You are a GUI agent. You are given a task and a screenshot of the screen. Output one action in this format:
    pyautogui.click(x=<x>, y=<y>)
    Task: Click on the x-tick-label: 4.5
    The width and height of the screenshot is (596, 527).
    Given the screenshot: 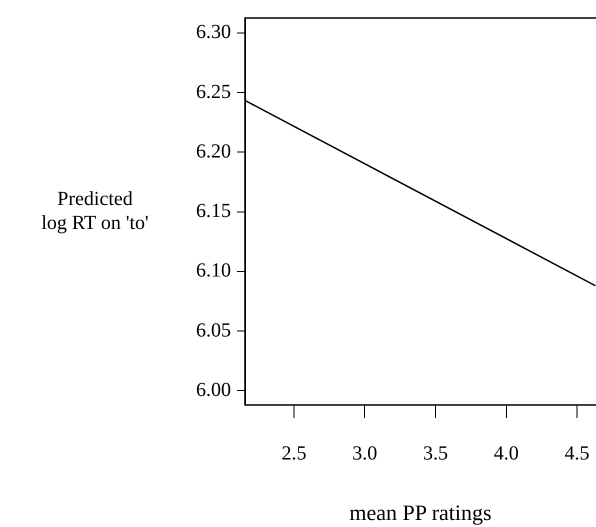 What is the action you would take?
    pyautogui.click(x=577, y=453)
    